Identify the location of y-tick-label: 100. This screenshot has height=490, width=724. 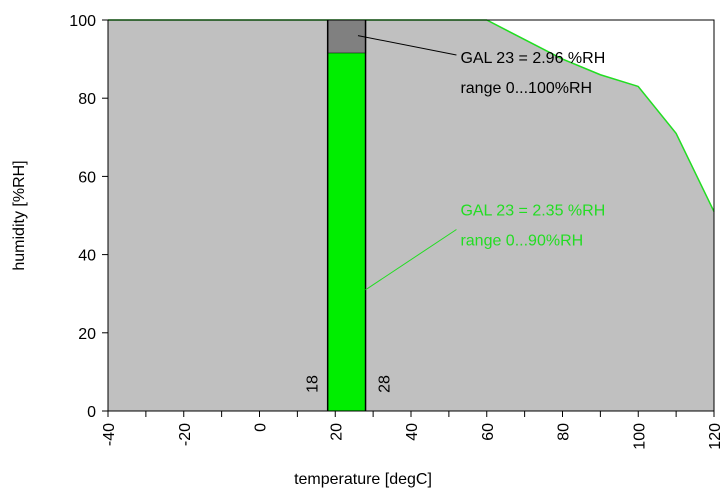
(82, 21).